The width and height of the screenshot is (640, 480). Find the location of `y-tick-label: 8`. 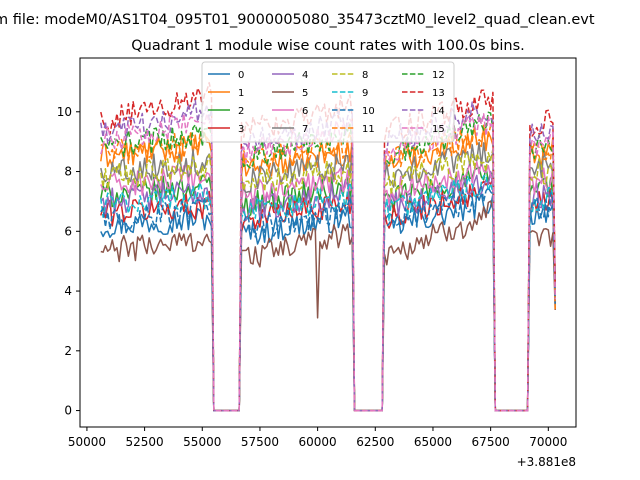

y-tick-label: 8 is located at coordinates (68, 172).